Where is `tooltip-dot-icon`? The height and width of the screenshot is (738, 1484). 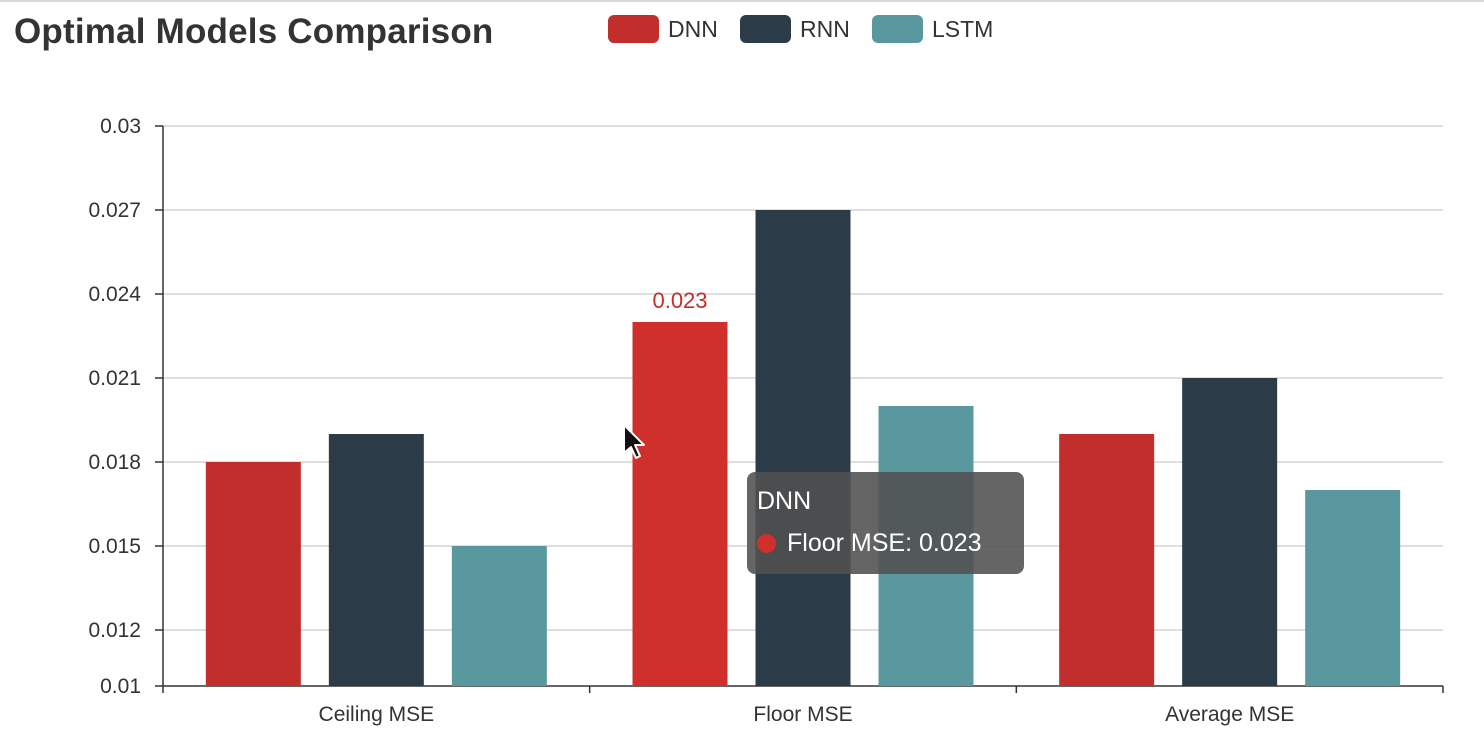 tooltip-dot-icon is located at coordinates (766, 543).